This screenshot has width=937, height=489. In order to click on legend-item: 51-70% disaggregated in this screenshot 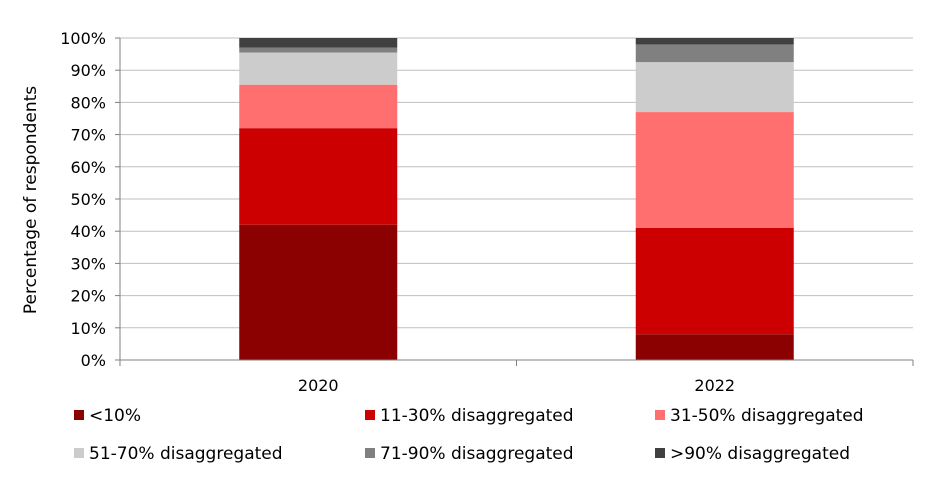, I will do `click(178, 454)`.